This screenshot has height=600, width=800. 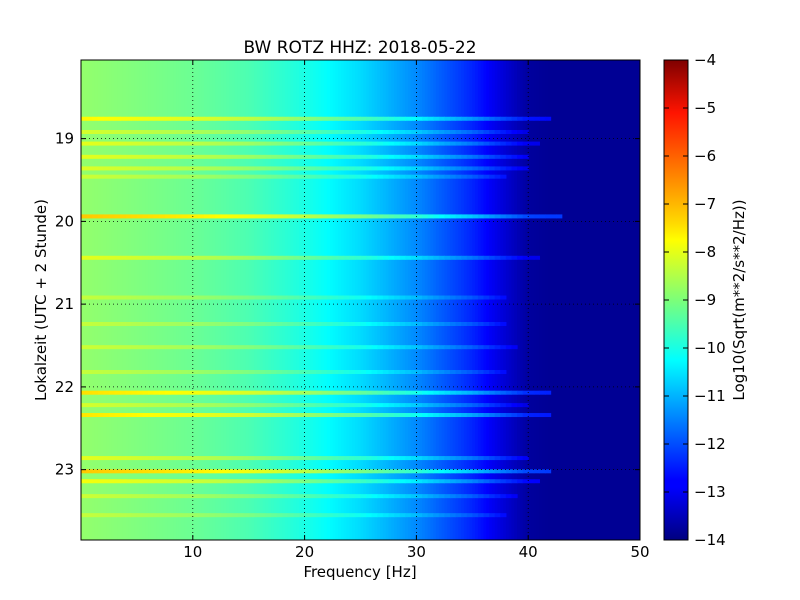 What do you see at coordinates (705, 300) in the screenshot?
I see `colorbar-tick-label: −9` at bounding box center [705, 300].